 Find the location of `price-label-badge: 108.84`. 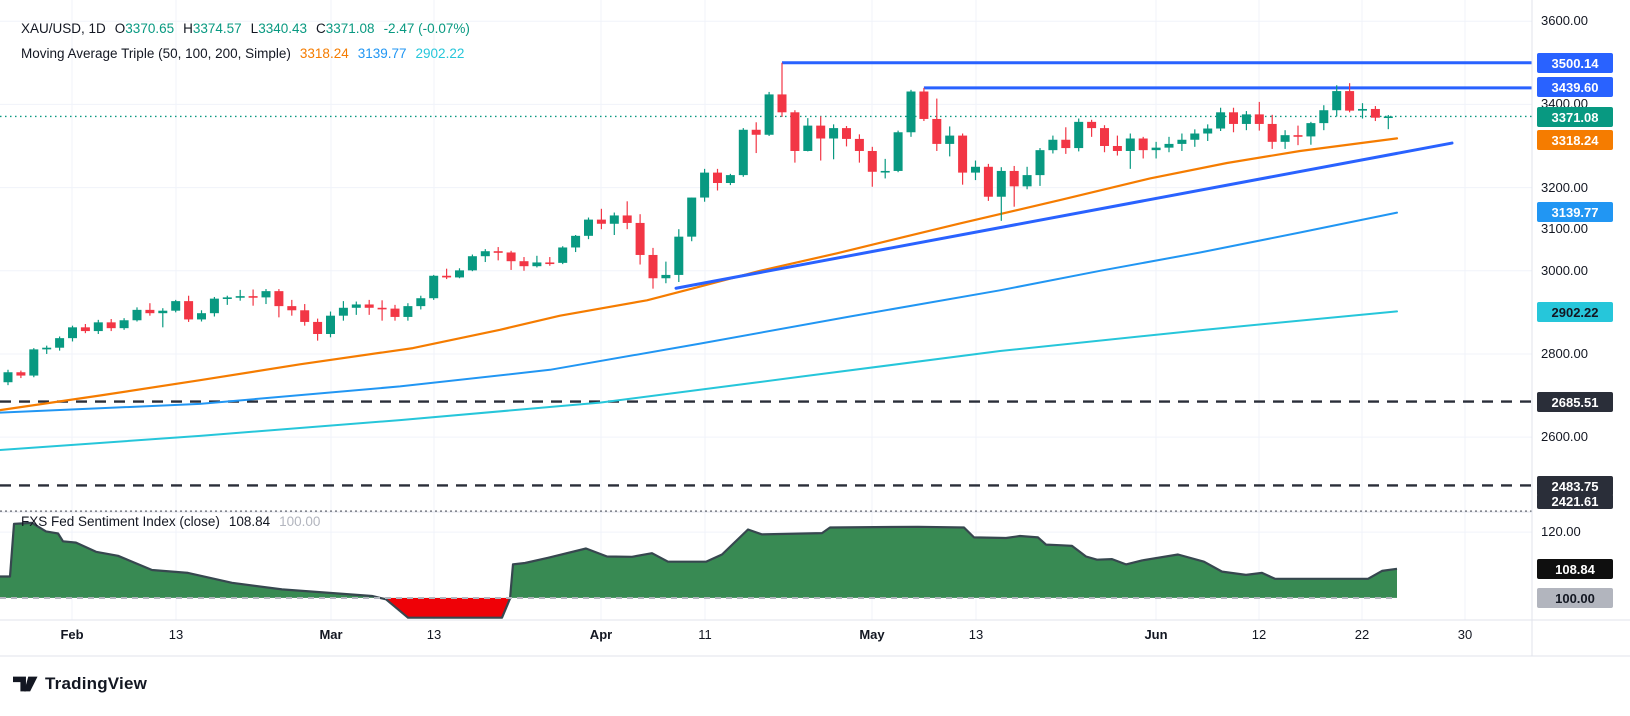

price-label-badge: 108.84 is located at coordinates (1575, 569).